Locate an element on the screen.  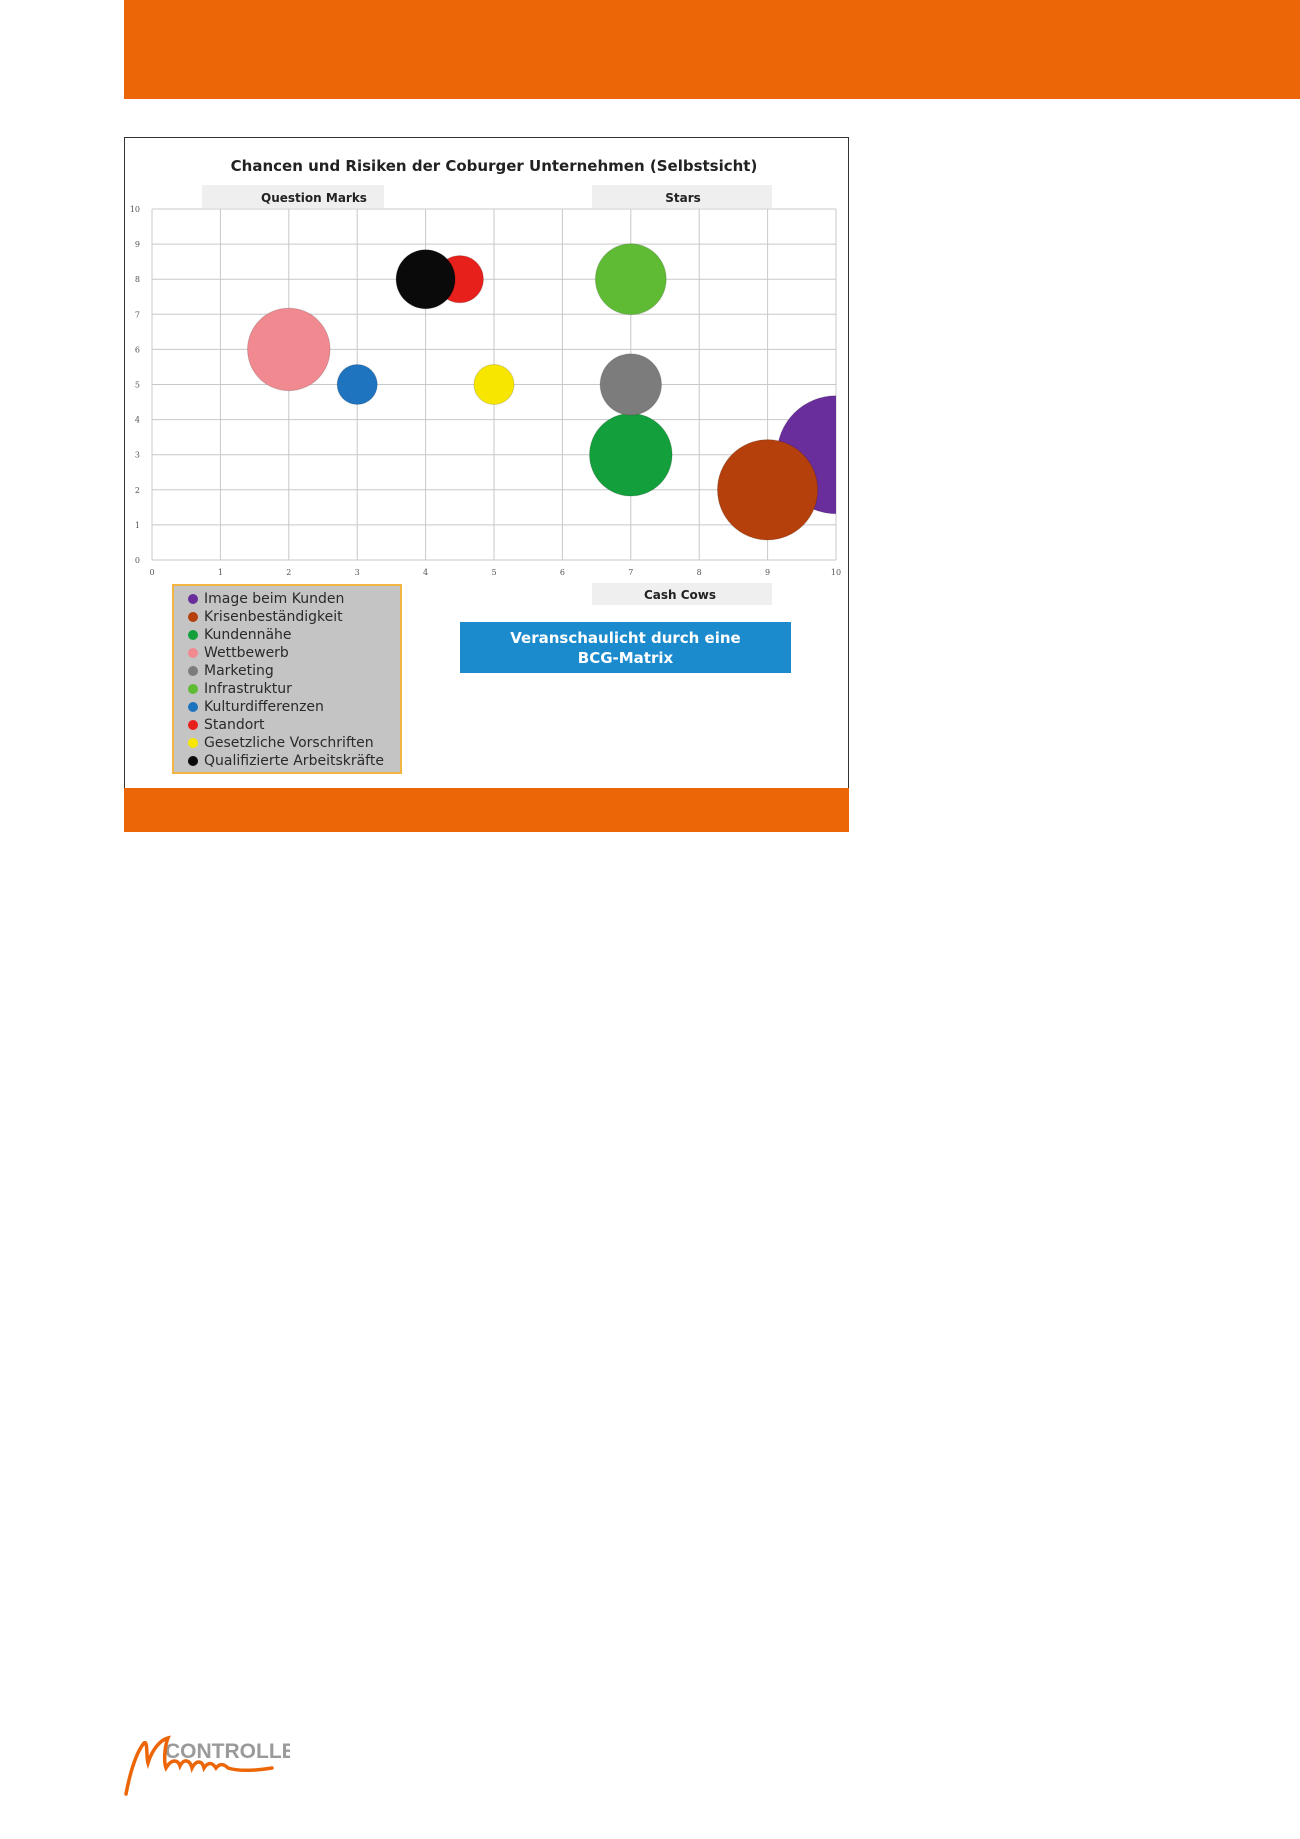
callout-line-2: BCG-Matrix is located at coordinates (625, 657).